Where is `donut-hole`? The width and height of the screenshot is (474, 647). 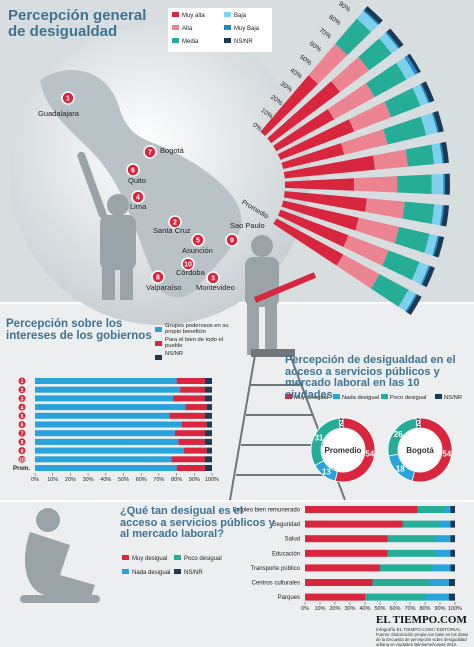 donut-hole is located at coordinates (343, 450).